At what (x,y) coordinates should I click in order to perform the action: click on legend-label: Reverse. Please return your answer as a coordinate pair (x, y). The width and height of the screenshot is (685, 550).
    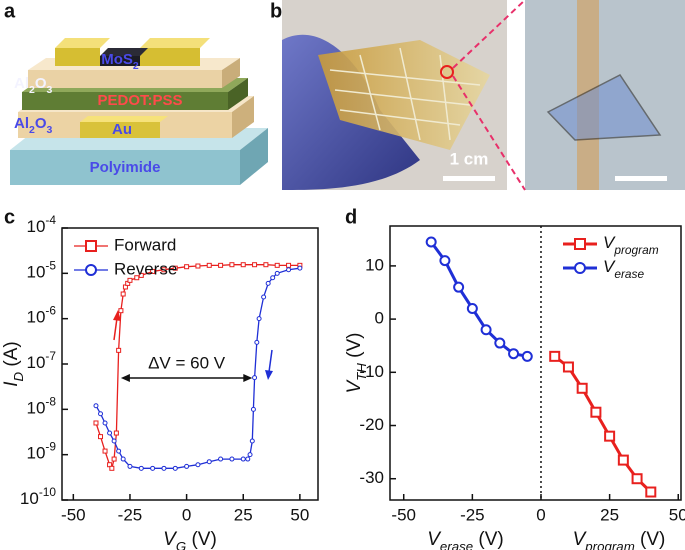
    Looking at the image, I should click on (145, 268).